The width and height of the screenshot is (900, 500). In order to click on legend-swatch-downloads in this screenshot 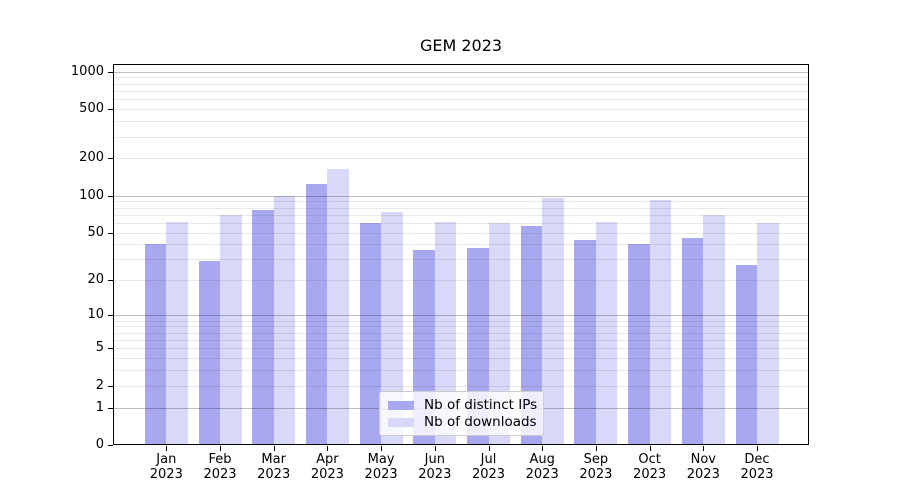, I will do `click(401, 422)`.